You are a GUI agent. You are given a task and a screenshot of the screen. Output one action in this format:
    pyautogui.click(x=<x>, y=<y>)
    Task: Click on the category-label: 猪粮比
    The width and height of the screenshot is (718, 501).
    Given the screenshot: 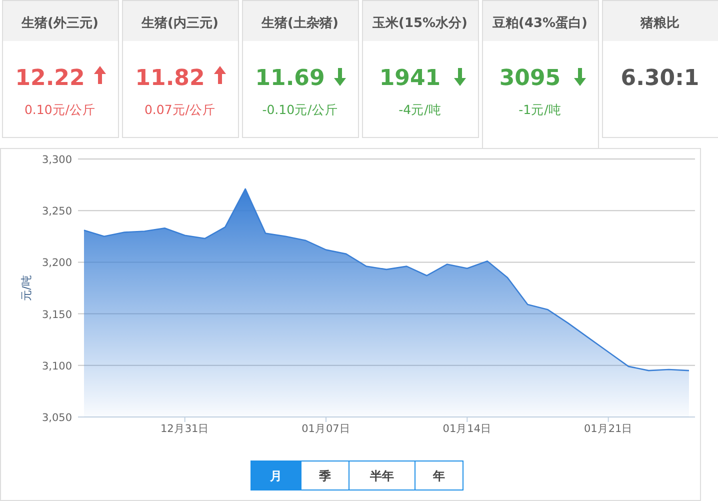 What is the action you would take?
    pyautogui.click(x=660, y=23)
    